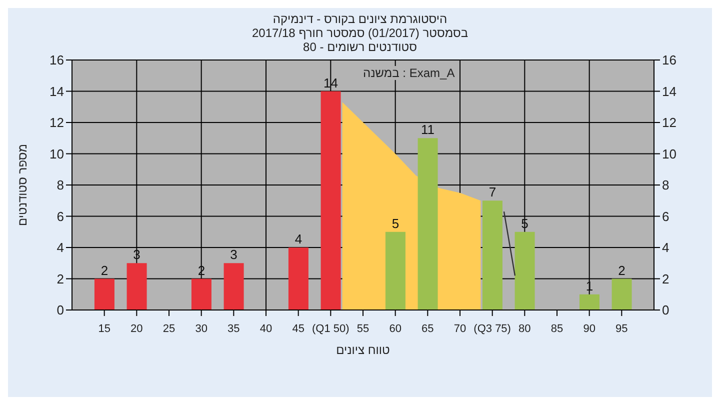 This screenshot has width=720, height=405. What do you see at coordinates (234, 329) in the screenshot?
I see `x-tick-label: 35` at bounding box center [234, 329].